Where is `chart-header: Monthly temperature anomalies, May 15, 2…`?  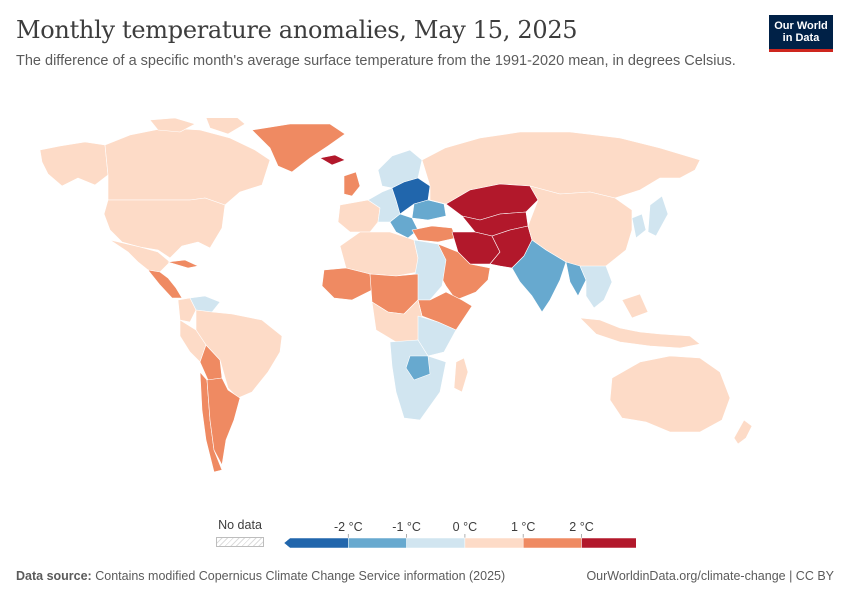 chart-header: Monthly temperature anomalies, May 15, 2… is located at coordinates (376, 42).